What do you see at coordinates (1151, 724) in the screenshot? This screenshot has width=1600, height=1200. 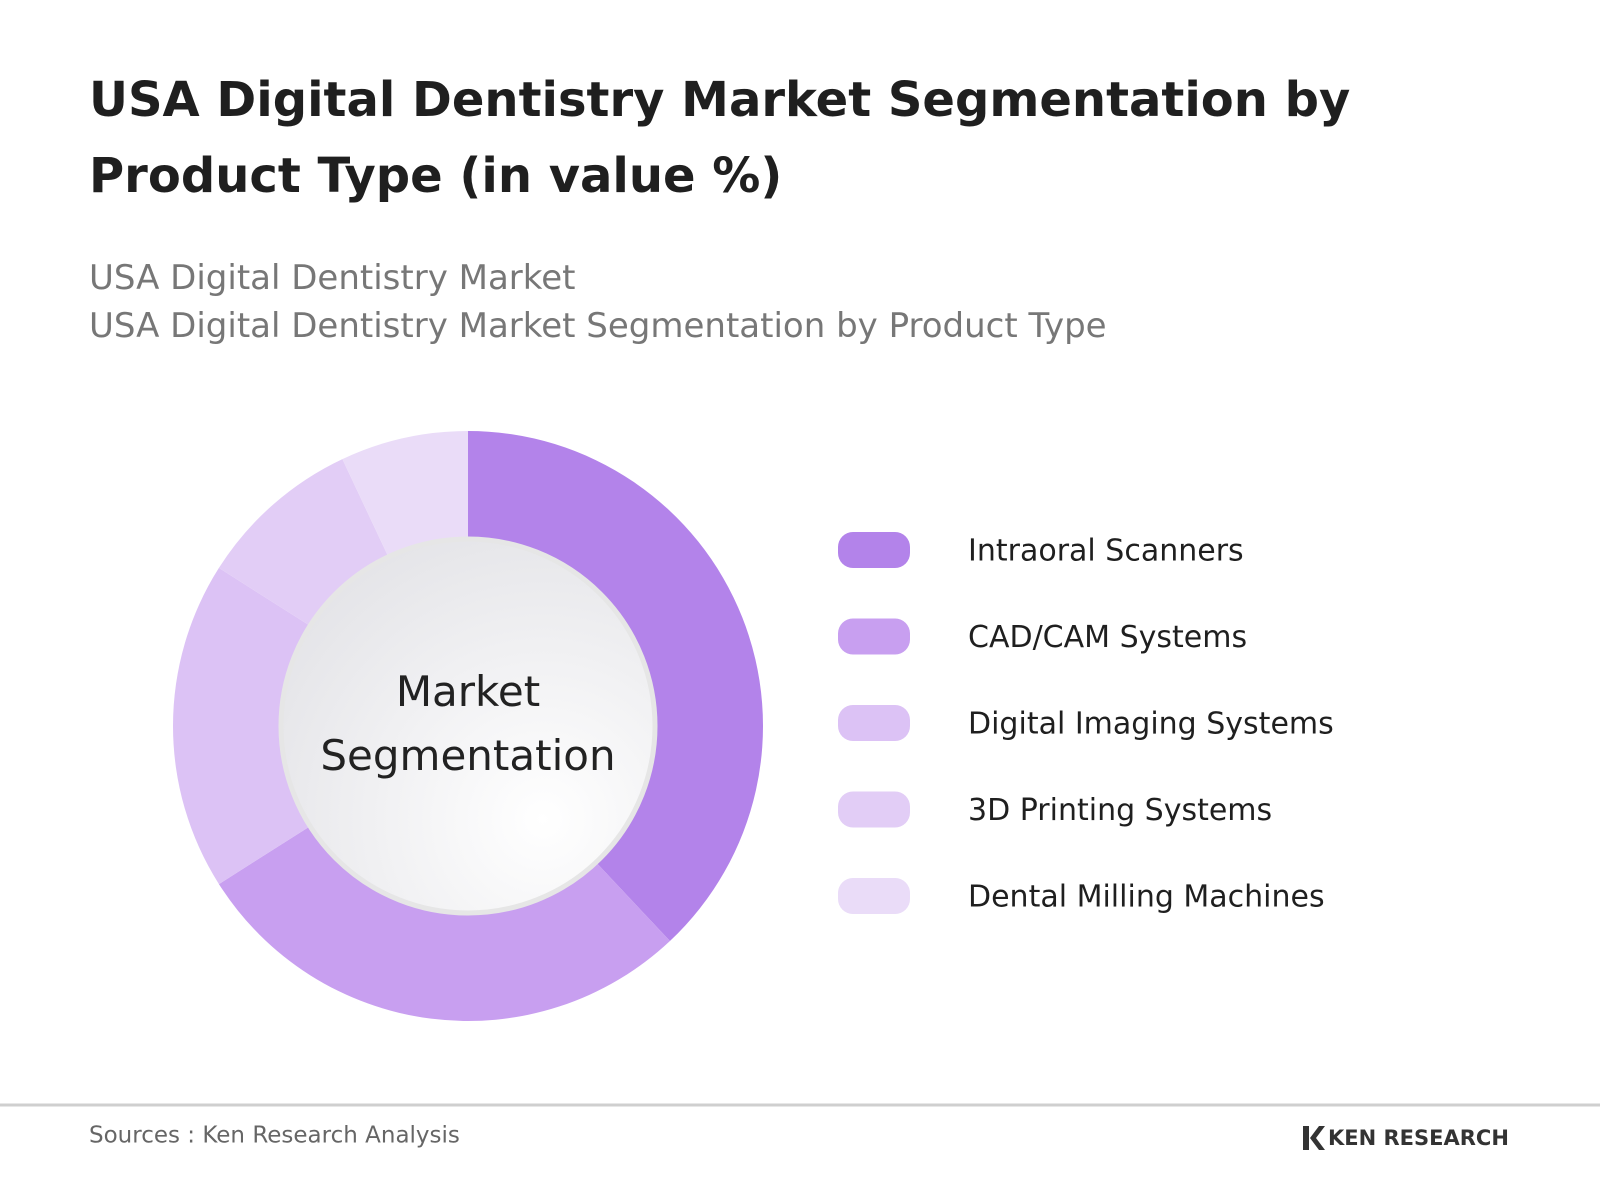 I see `legend-label: Digital Imaging Systems` at bounding box center [1151, 724].